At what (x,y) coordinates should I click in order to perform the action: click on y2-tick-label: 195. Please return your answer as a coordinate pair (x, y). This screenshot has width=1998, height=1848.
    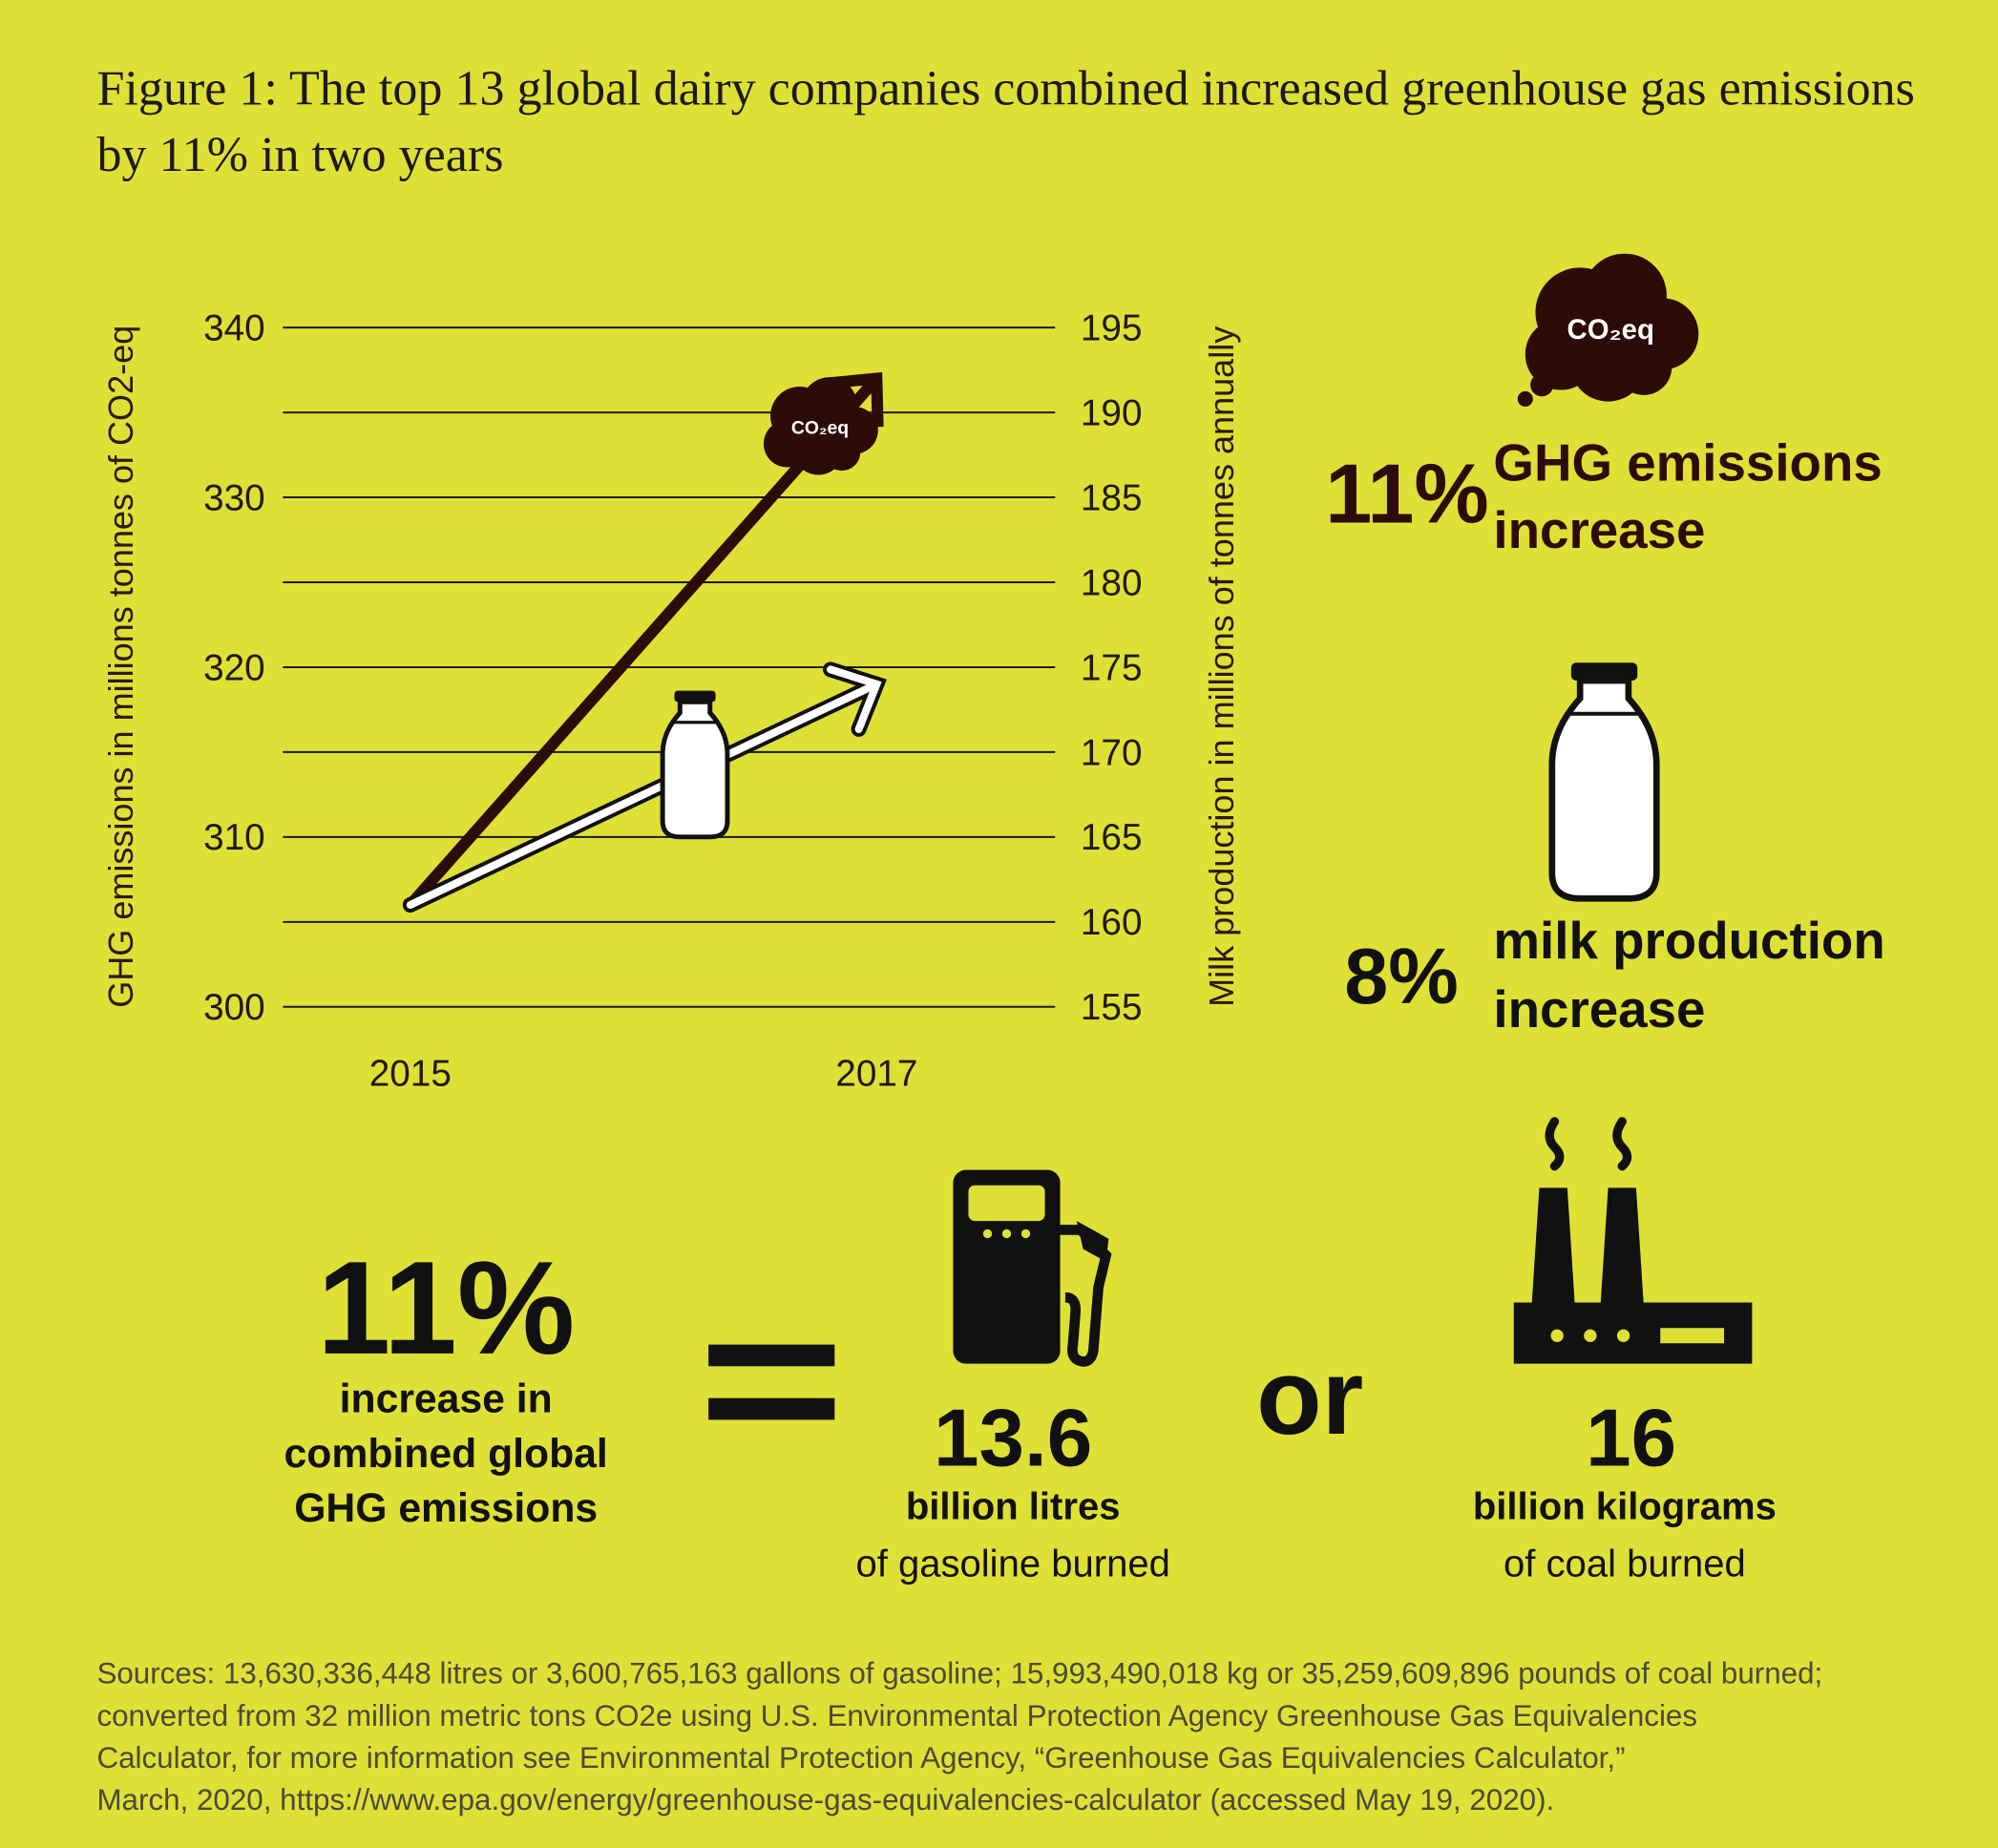
    Looking at the image, I should click on (1112, 328).